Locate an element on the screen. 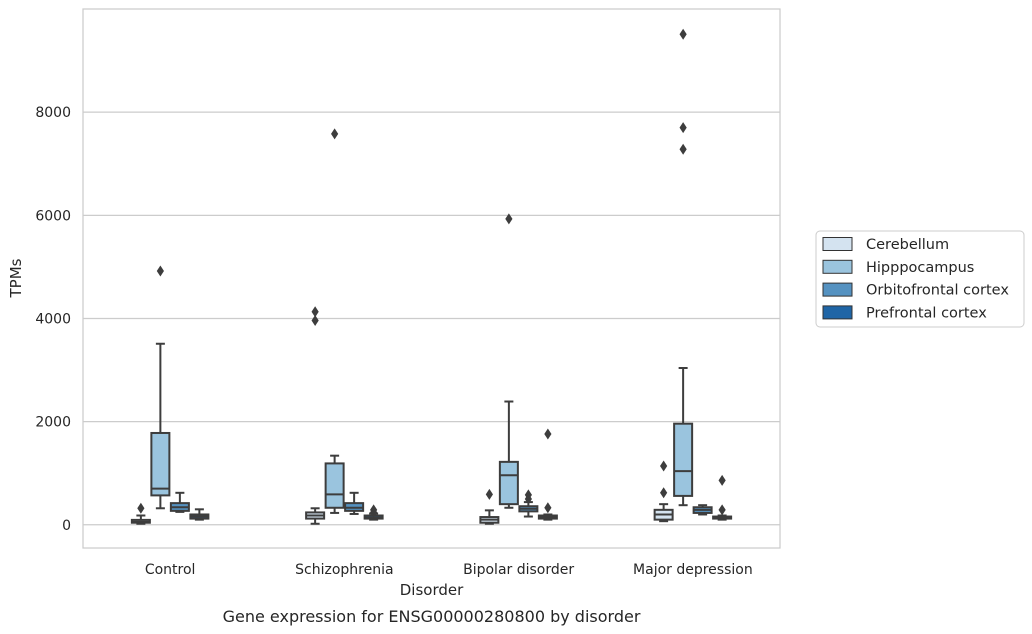  legend-label: Cerebellum is located at coordinates (907, 245).